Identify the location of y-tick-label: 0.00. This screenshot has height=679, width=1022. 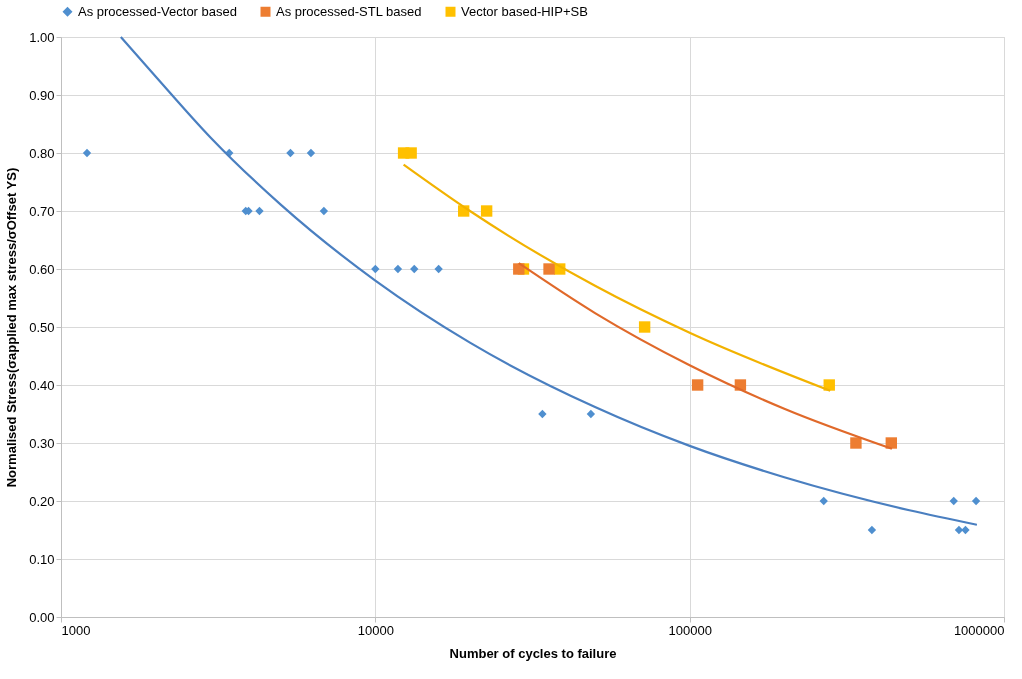
(42, 617).